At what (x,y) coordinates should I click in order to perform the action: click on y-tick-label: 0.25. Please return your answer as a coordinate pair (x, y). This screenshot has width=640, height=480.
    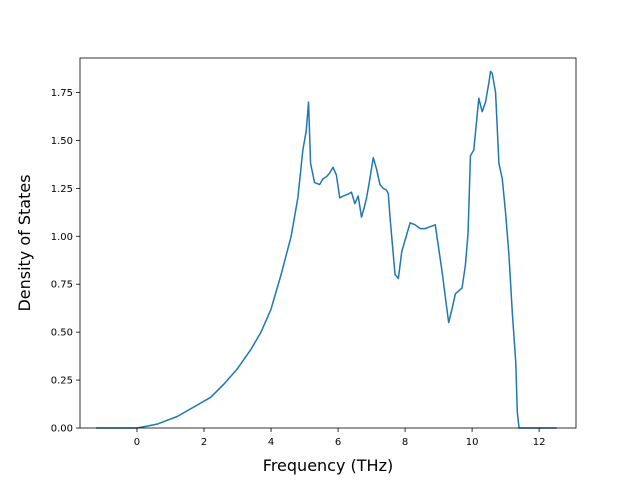
    Looking at the image, I should click on (62, 381).